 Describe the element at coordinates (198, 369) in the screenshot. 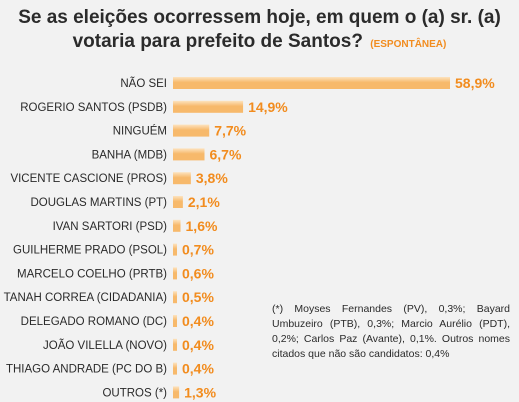

I see `value-label-thiago-andrade-pc-do-b: 0,4%` at that location.